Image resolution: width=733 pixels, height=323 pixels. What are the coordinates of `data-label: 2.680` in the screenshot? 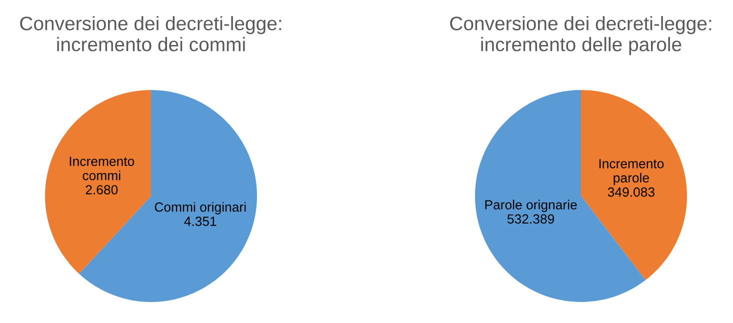 It's located at (102, 189).